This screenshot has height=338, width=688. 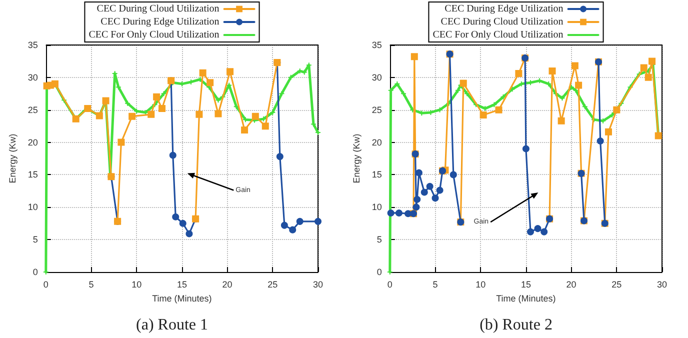 I want to click on text: (b) Route 2, so click(x=516, y=325).